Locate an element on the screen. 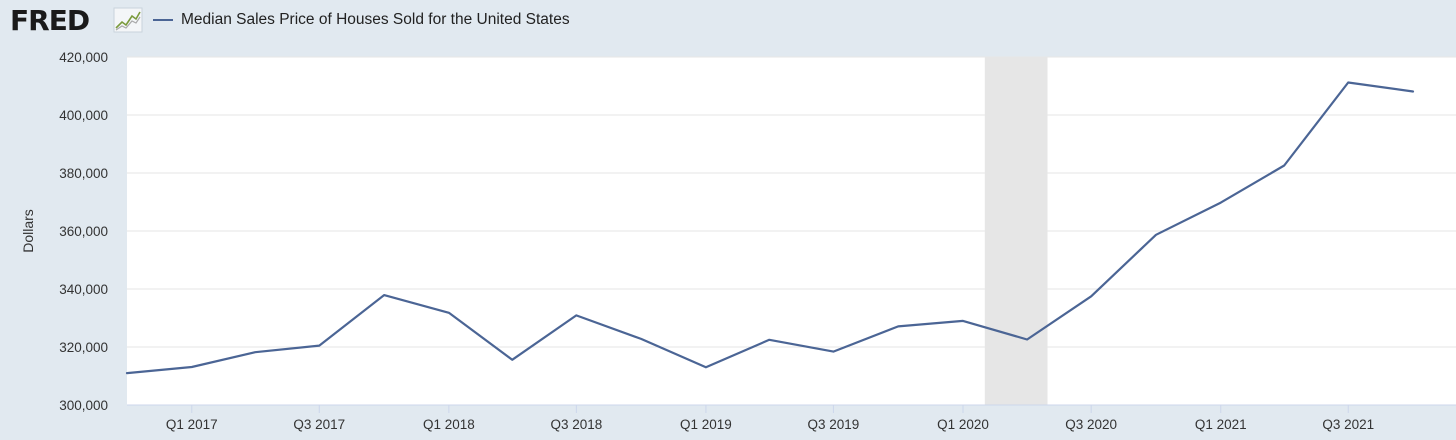 The image size is (1456, 440). x-tick-label: Q3 2017 is located at coordinates (319, 424).